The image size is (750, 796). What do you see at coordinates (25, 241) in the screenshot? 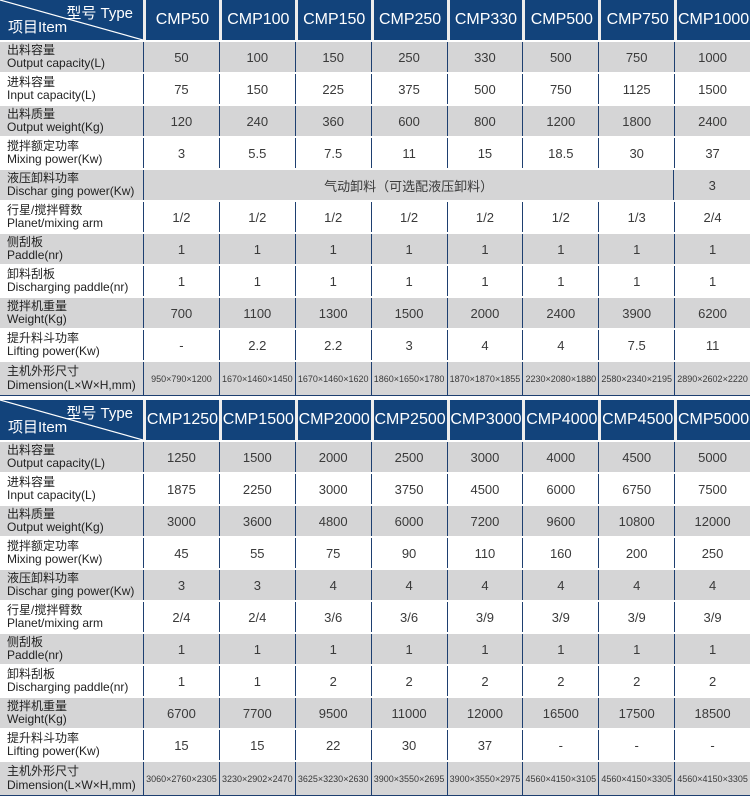
I see `row-label-zh: 侧刮板` at bounding box center [25, 241].